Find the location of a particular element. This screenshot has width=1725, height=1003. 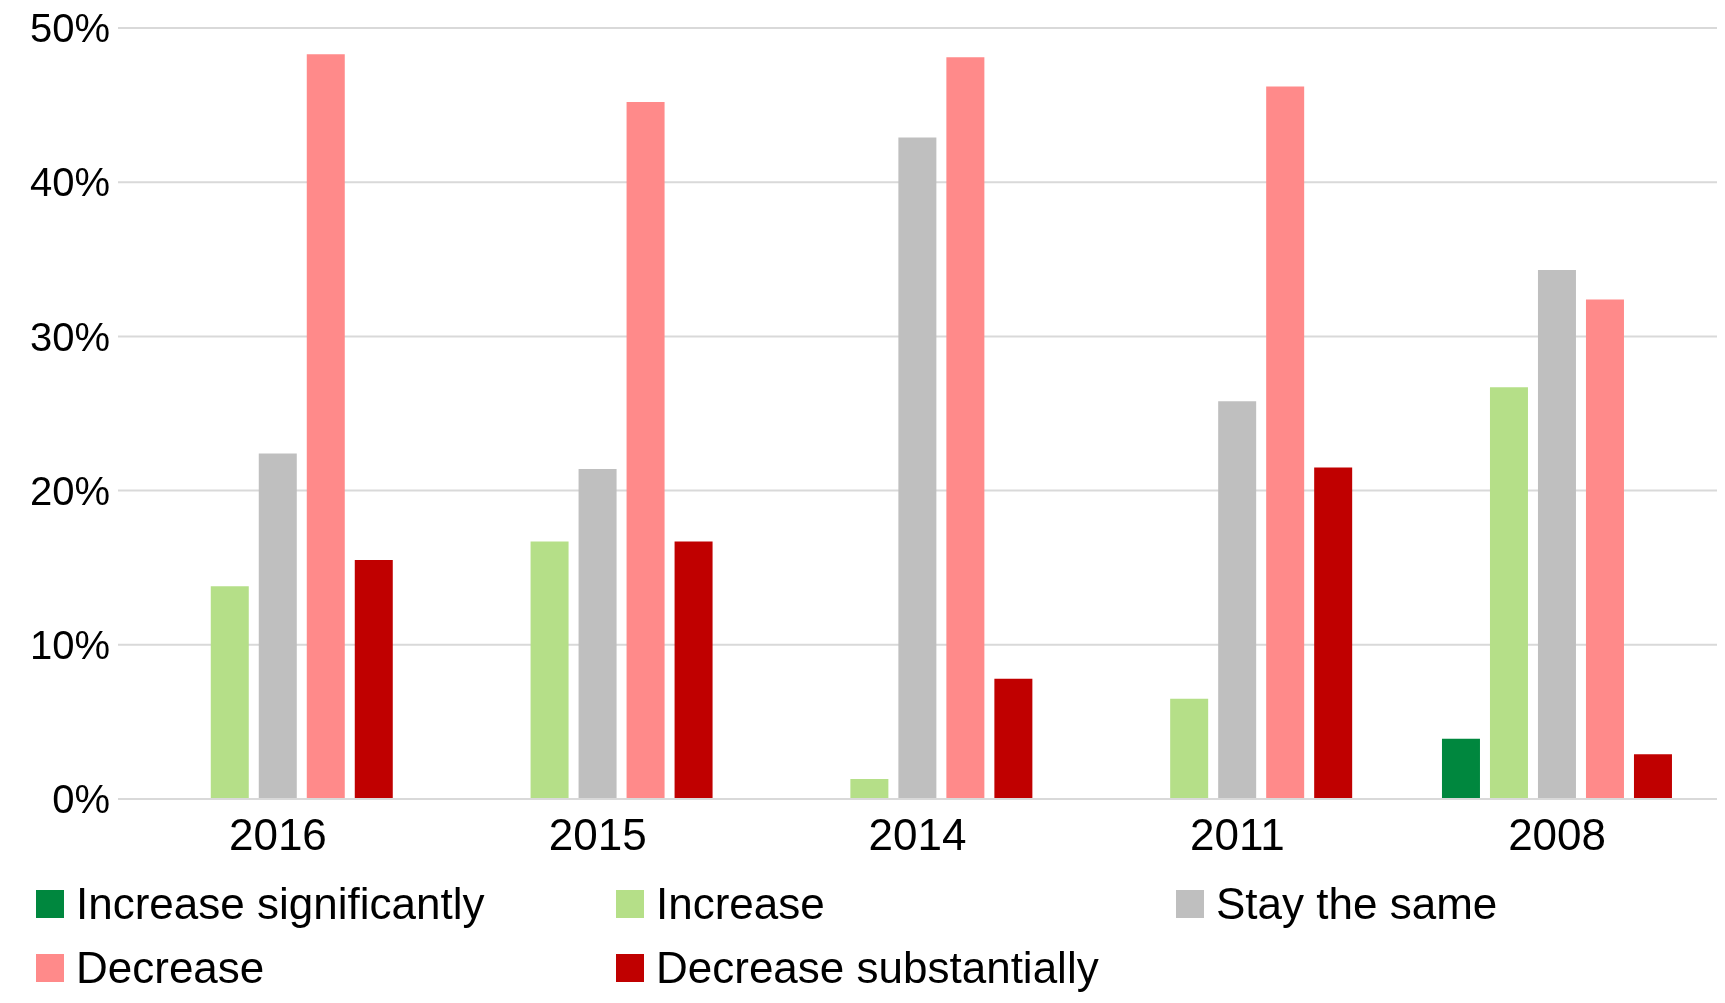

y-tick-label: 0% is located at coordinates (81, 799).